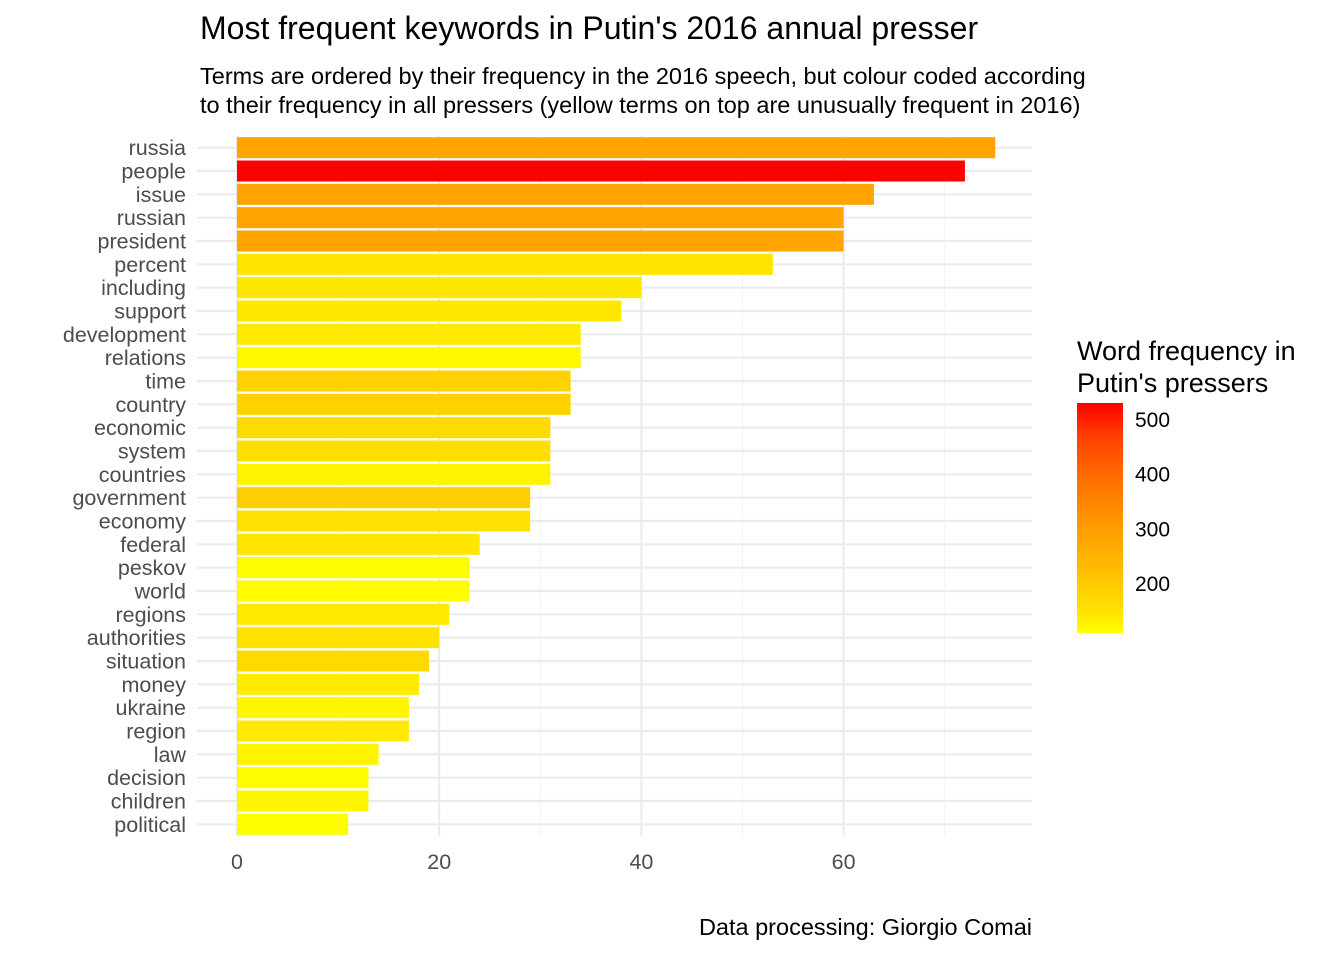  I want to click on legend-label-500: 500, so click(1152, 420).